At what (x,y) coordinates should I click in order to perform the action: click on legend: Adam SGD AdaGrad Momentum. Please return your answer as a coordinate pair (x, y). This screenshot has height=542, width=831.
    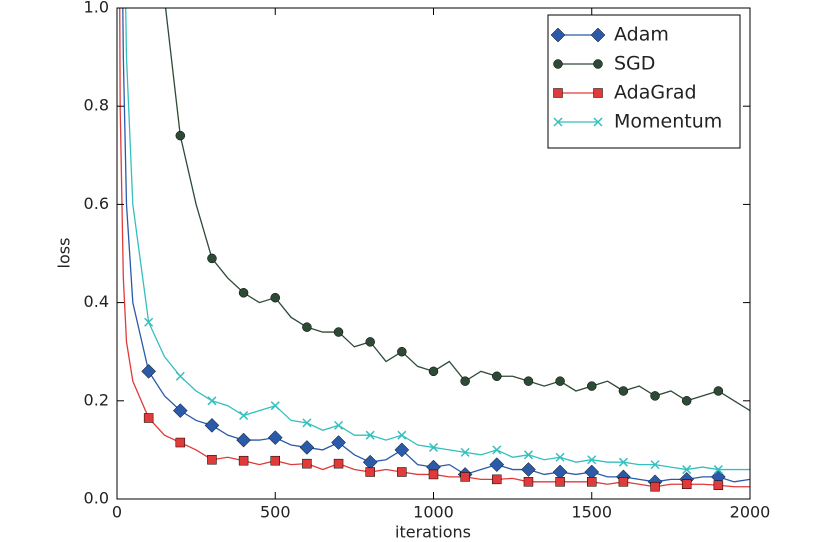
    Looking at the image, I should click on (644, 81).